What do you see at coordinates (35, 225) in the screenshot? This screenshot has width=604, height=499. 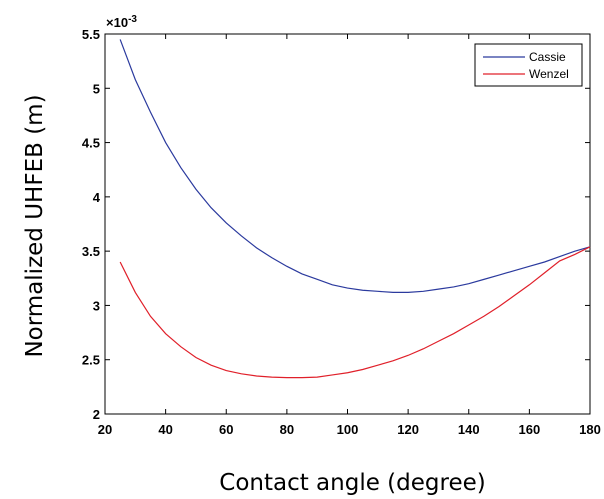 I see `y-axis-title: Normalized UHFEB (m)` at bounding box center [35, 225].